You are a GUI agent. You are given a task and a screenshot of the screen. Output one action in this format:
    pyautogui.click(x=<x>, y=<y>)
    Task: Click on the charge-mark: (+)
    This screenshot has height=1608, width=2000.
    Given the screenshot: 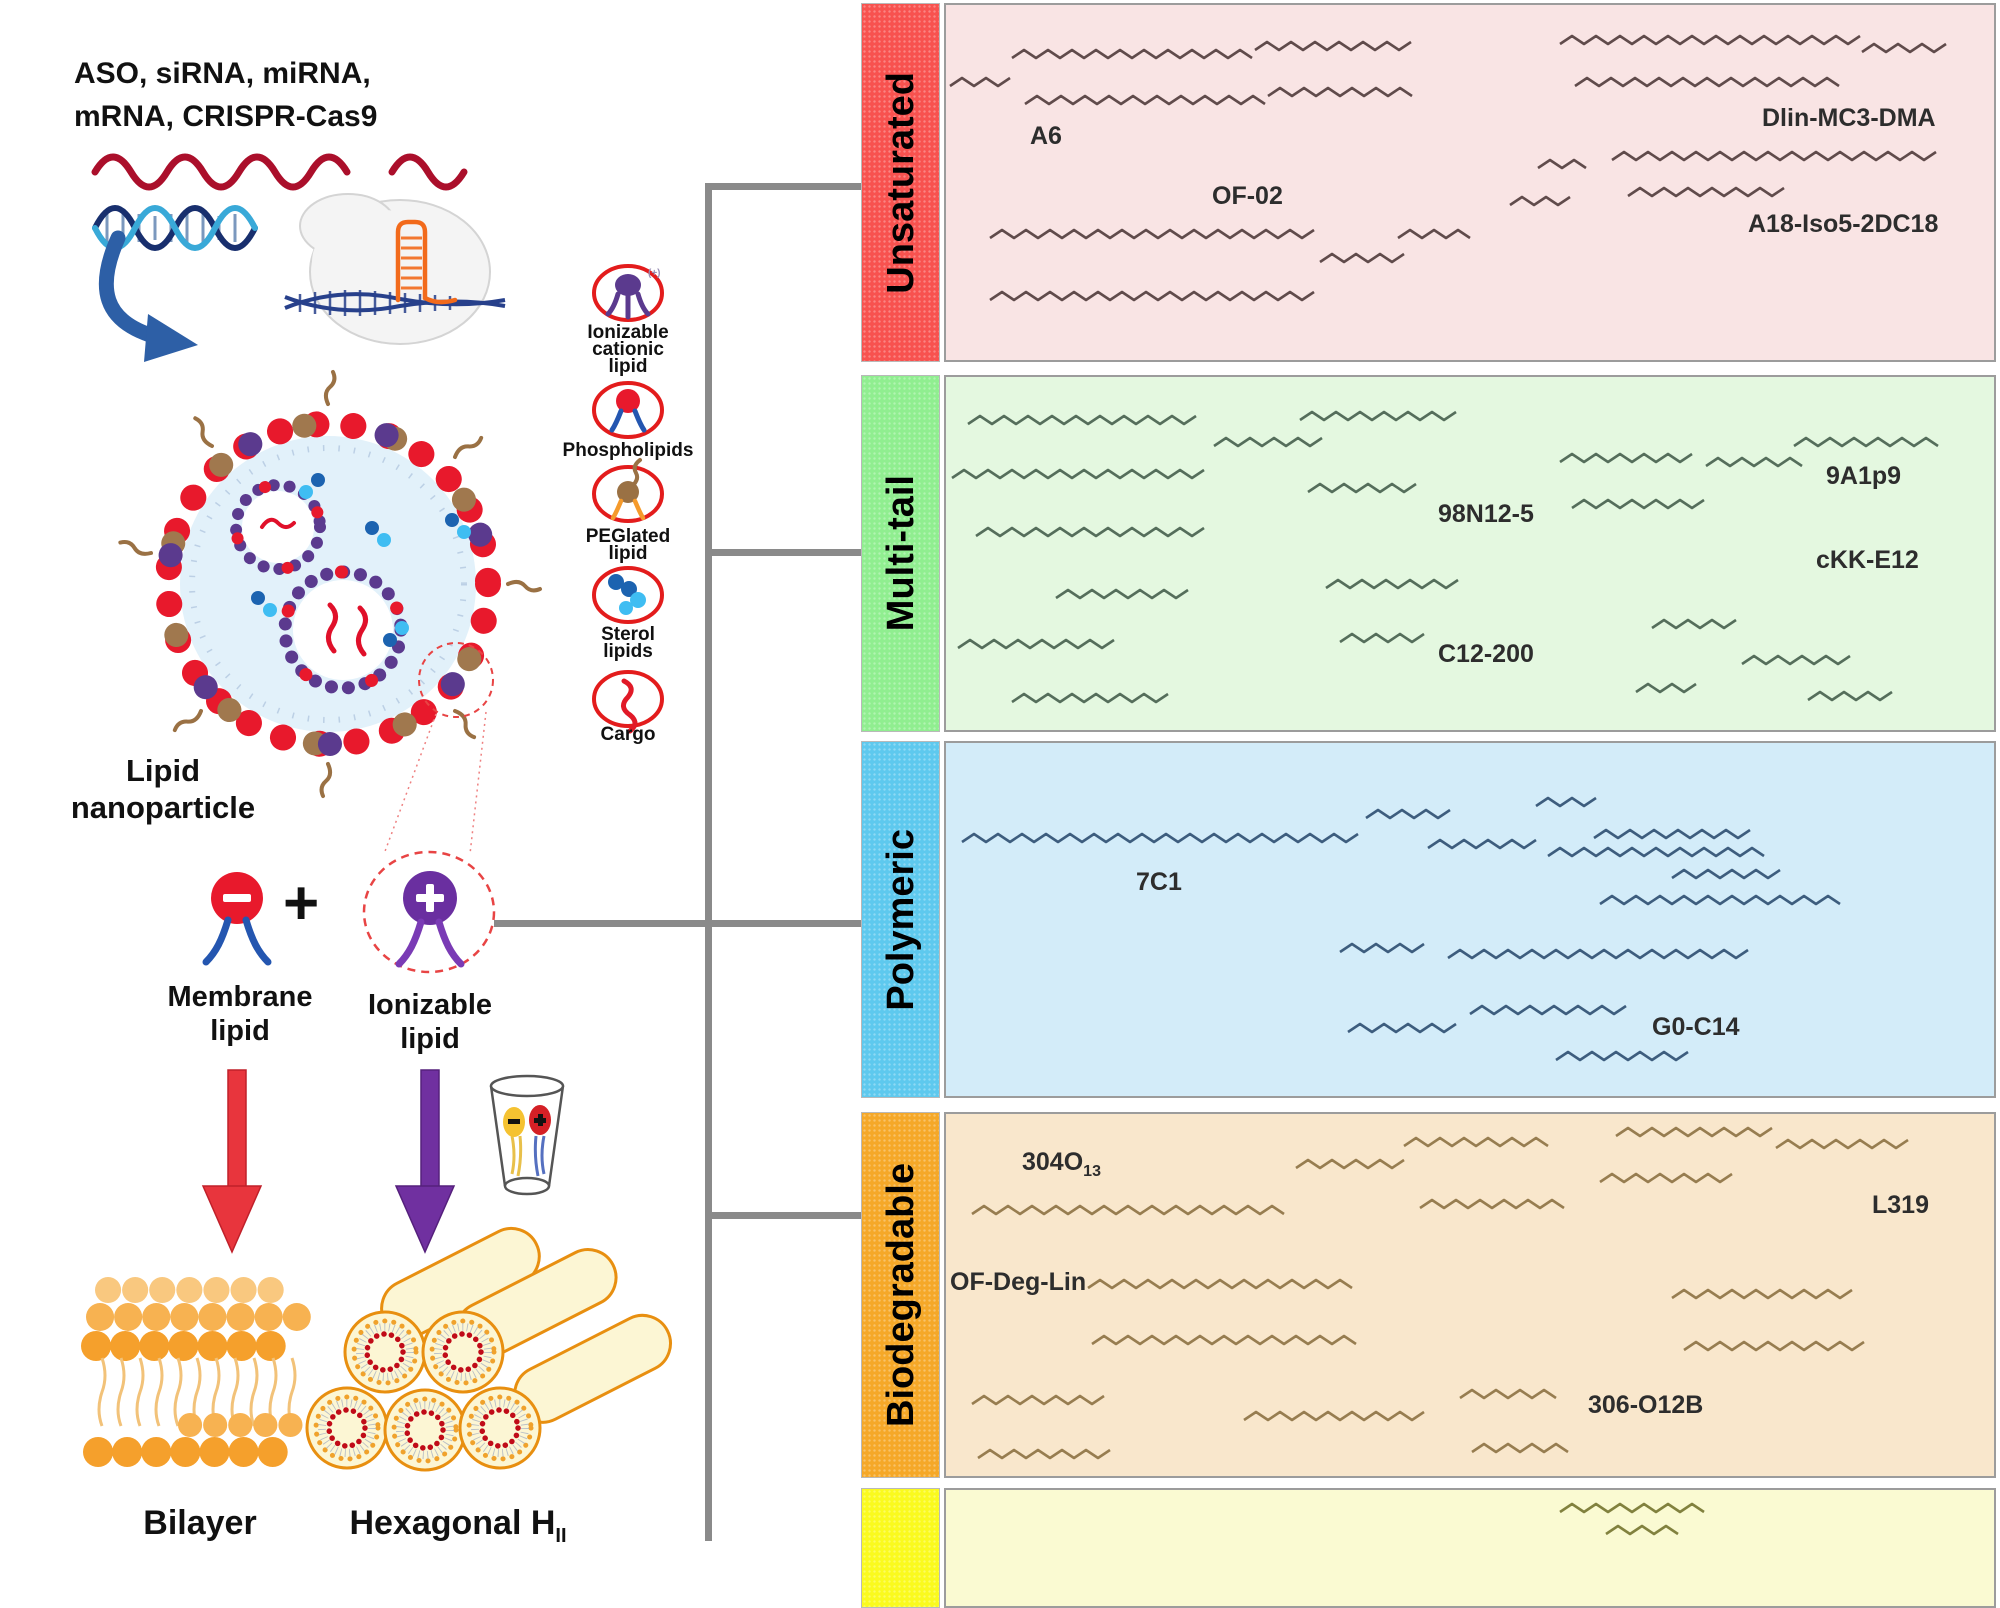 What is the action you would take?
    pyautogui.click(x=654, y=273)
    